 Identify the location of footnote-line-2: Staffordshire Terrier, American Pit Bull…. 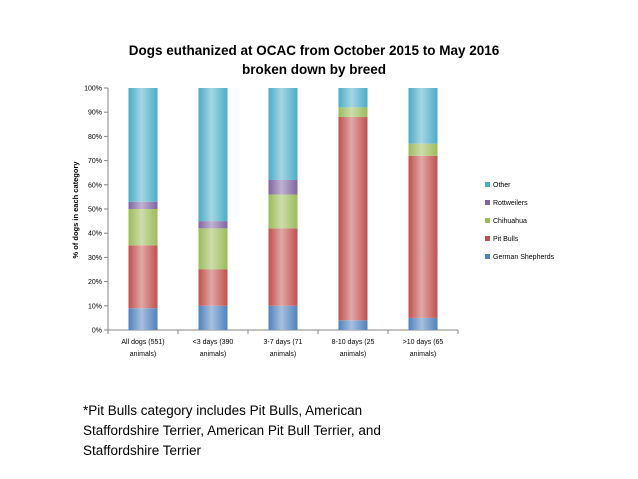
(232, 430).